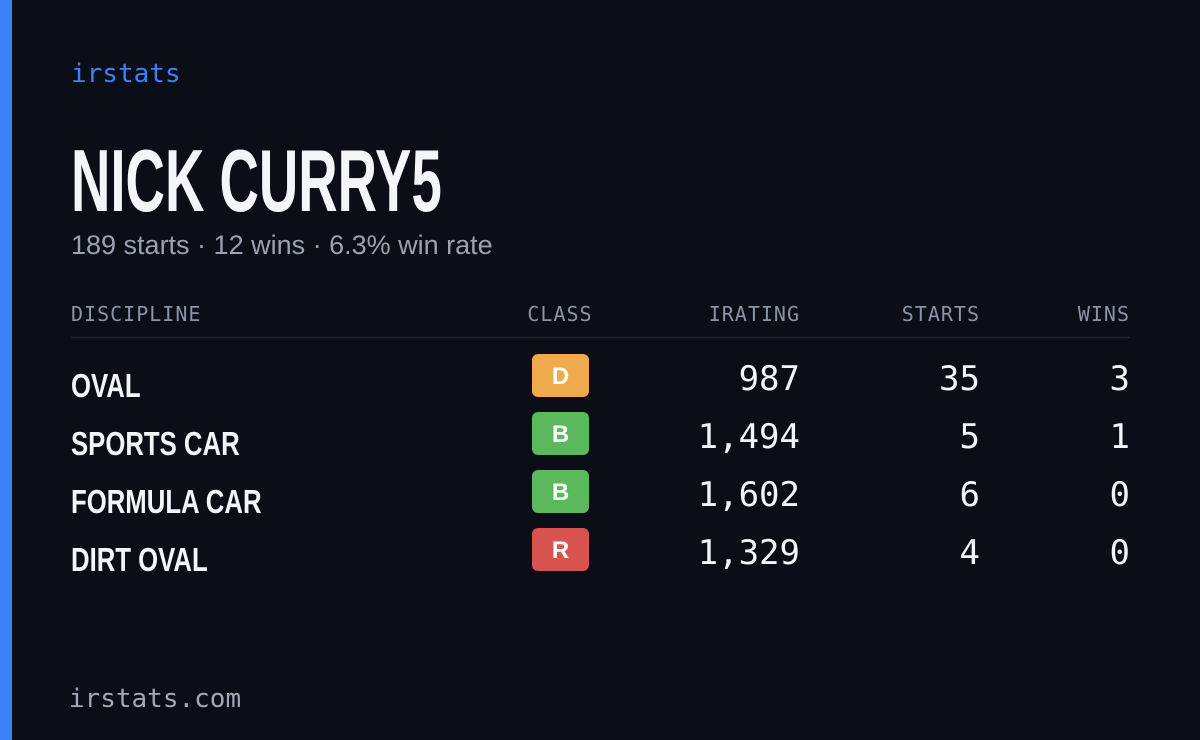 The height and width of the screenshot is (740, 1200). Describe the element at coordinates (166, 502) in the screenshot. I see `discipline: FORMULA CAR` at that location.